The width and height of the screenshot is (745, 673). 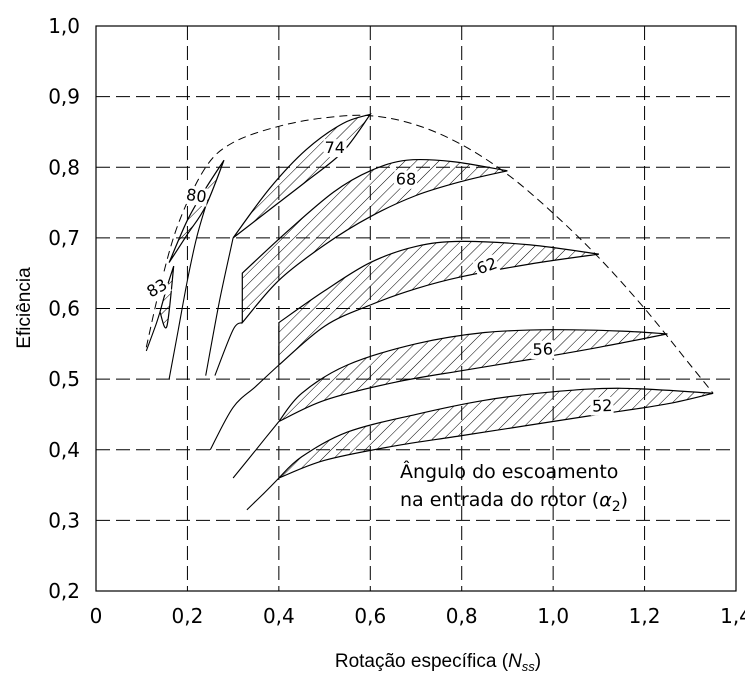 I want to click on x-tick-label: 1,0, so click(x=553, y=616).